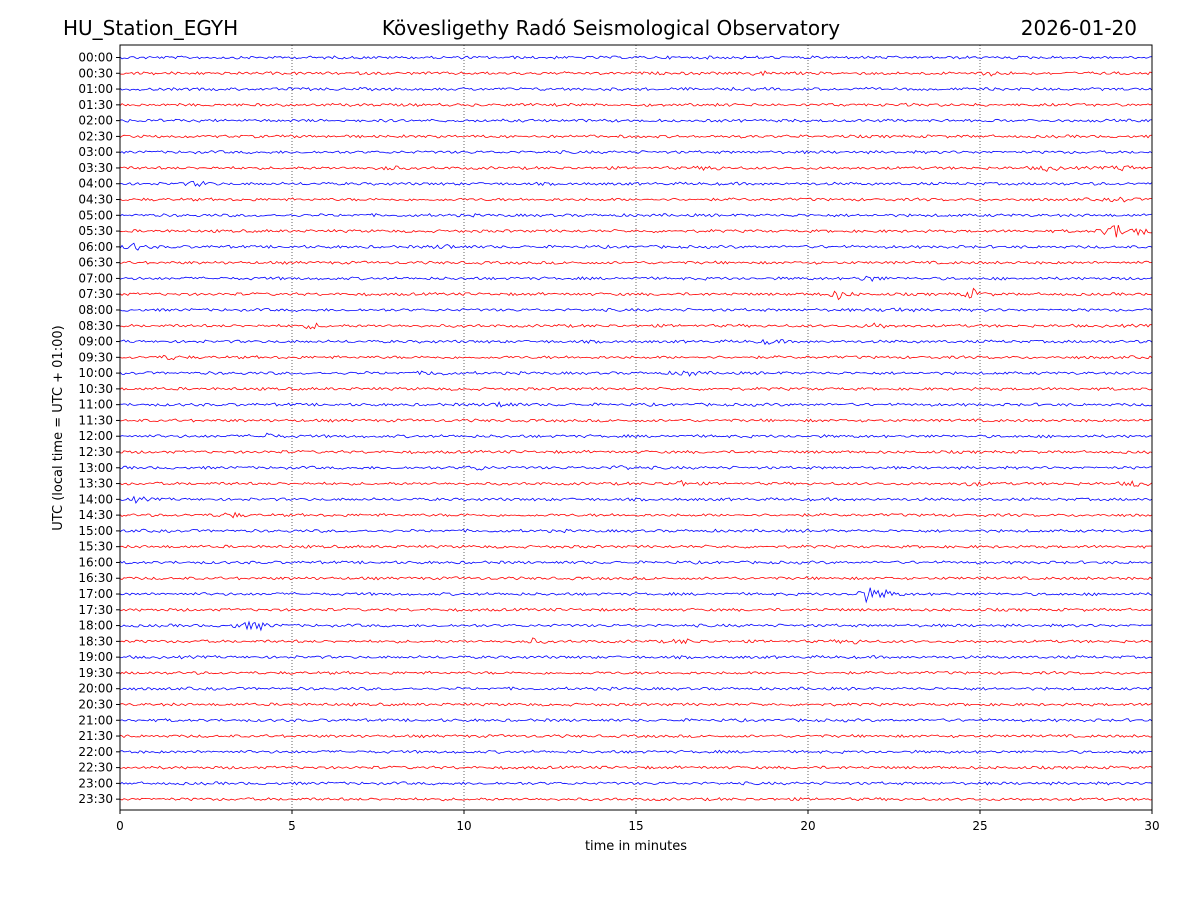  Describe the element at coordinates (95, 452) in the screenshot. I see `y-tick-label: 12:30` at that location.